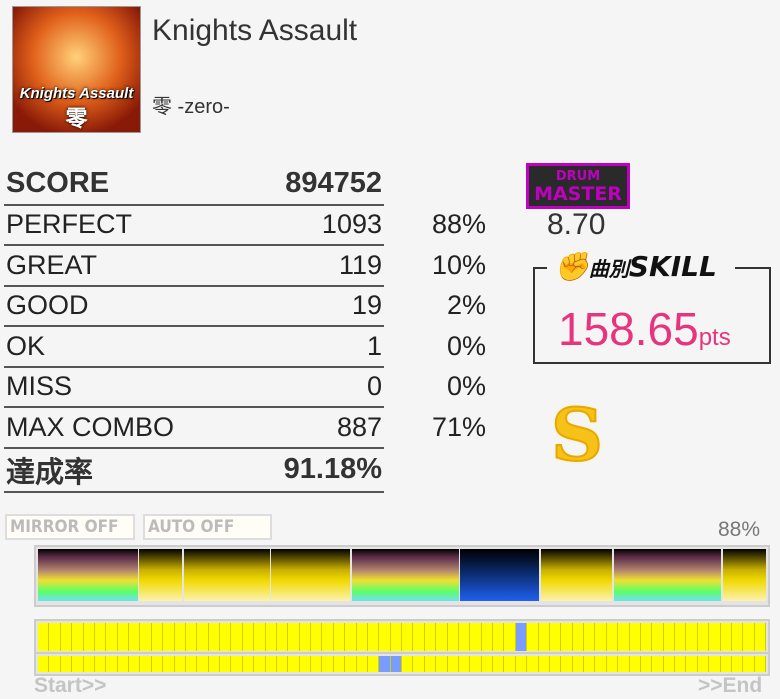 This screenshot has height=699, width=780. Describe the element at coordinates (207, 527) in the screenshot. I see `auto-option: AUTO OFF` at that location.